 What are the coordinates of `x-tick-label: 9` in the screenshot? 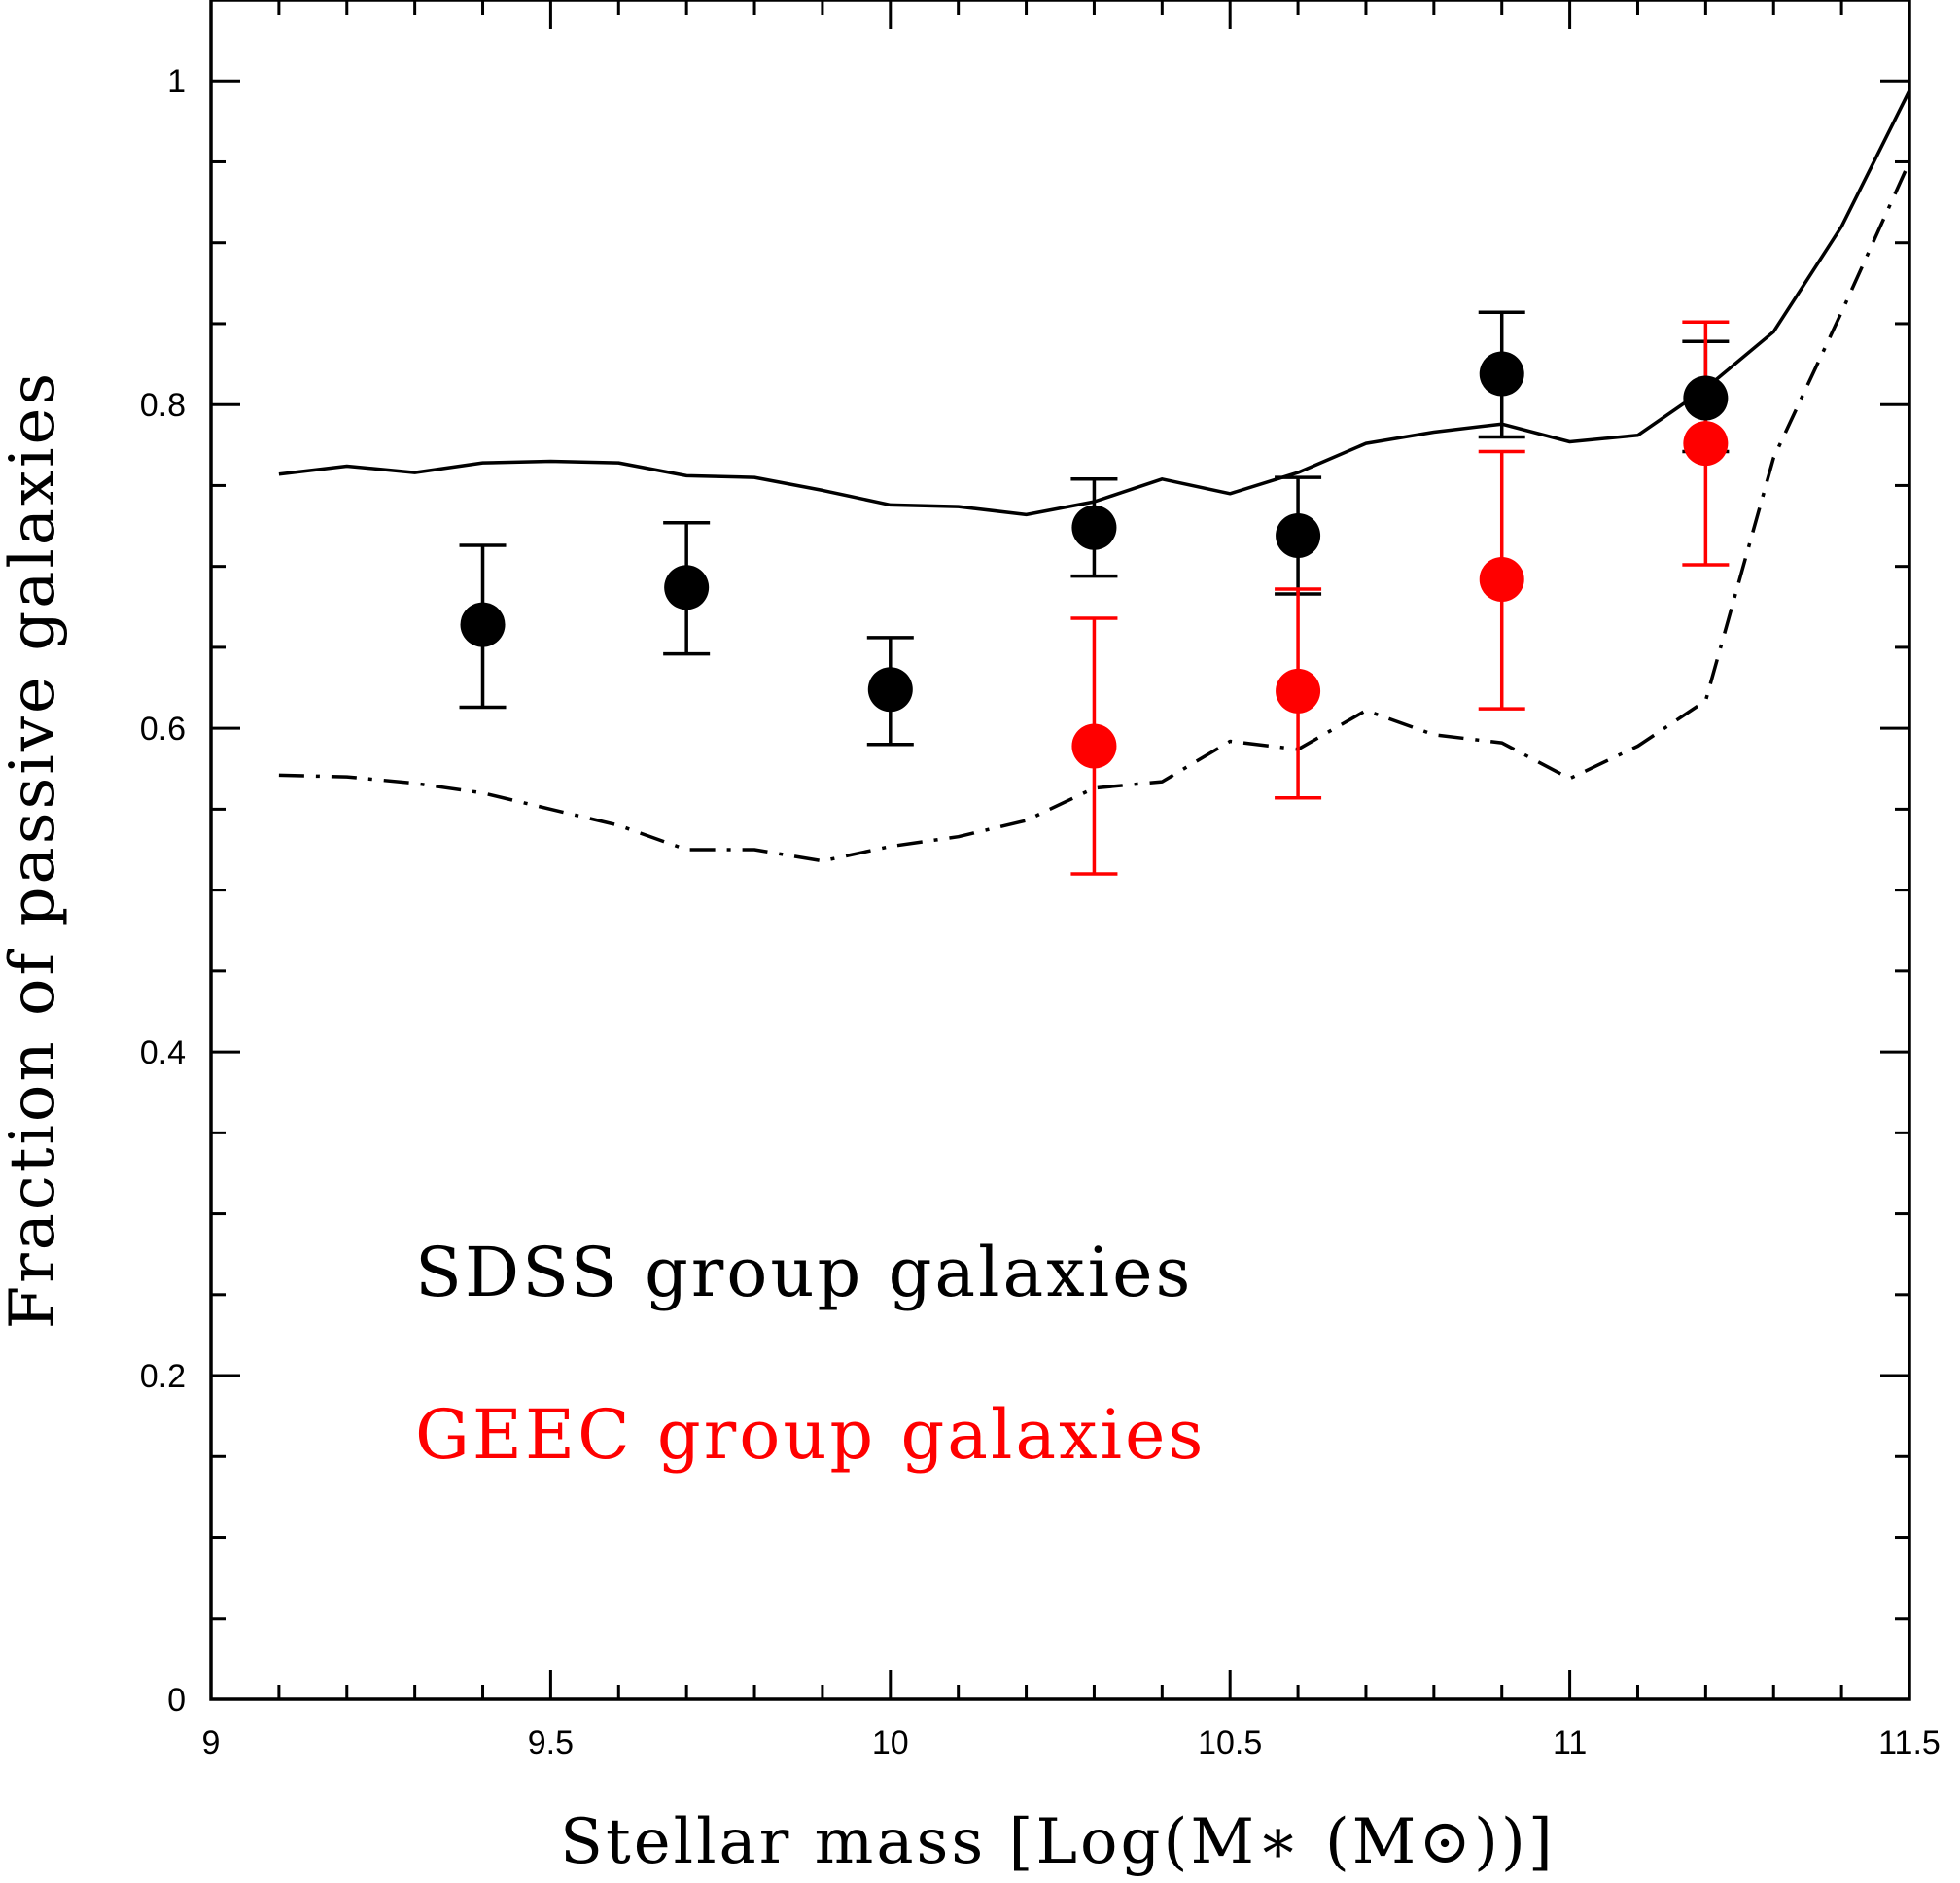 It's located at (211, 1743).